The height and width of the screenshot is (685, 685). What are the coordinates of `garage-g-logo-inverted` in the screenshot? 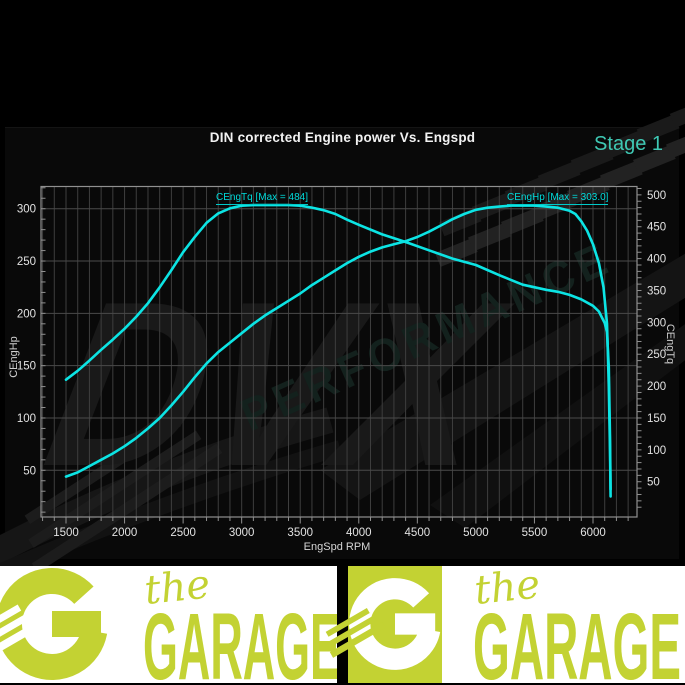 It's located at (383, 624).